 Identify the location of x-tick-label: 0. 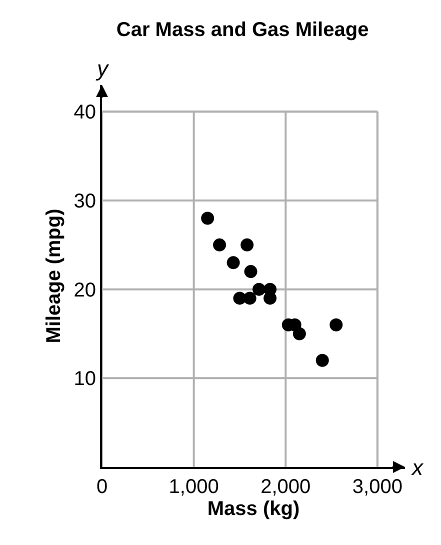
(102, 487).